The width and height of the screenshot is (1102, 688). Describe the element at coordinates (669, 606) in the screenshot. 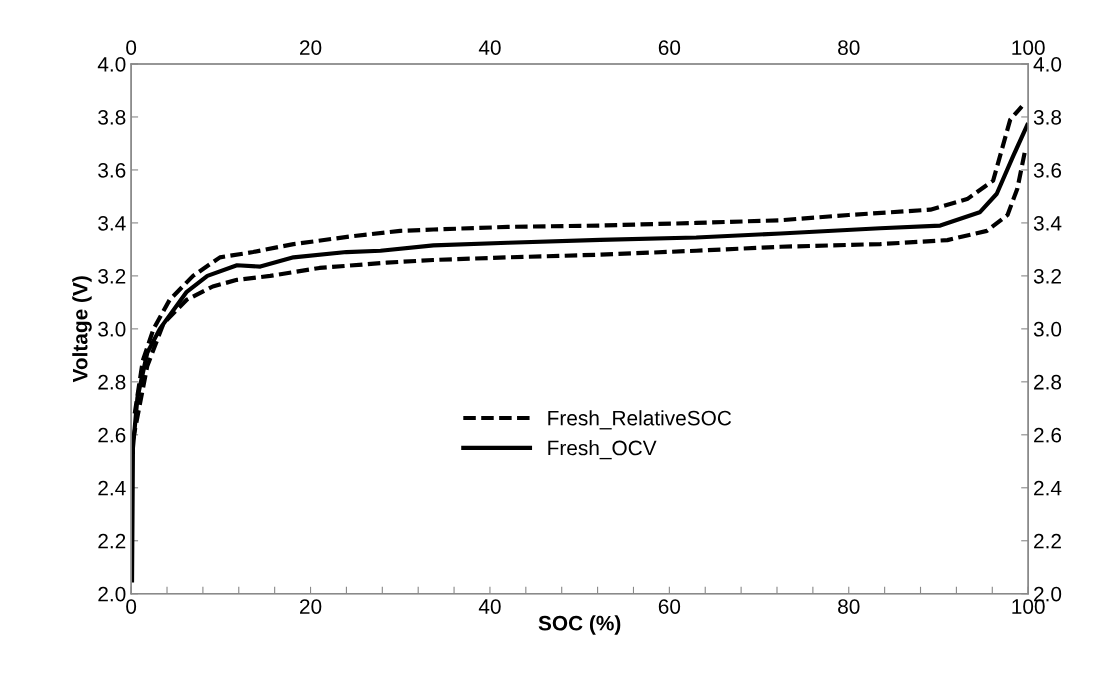

I see `x-tick-label: 60` at that location.